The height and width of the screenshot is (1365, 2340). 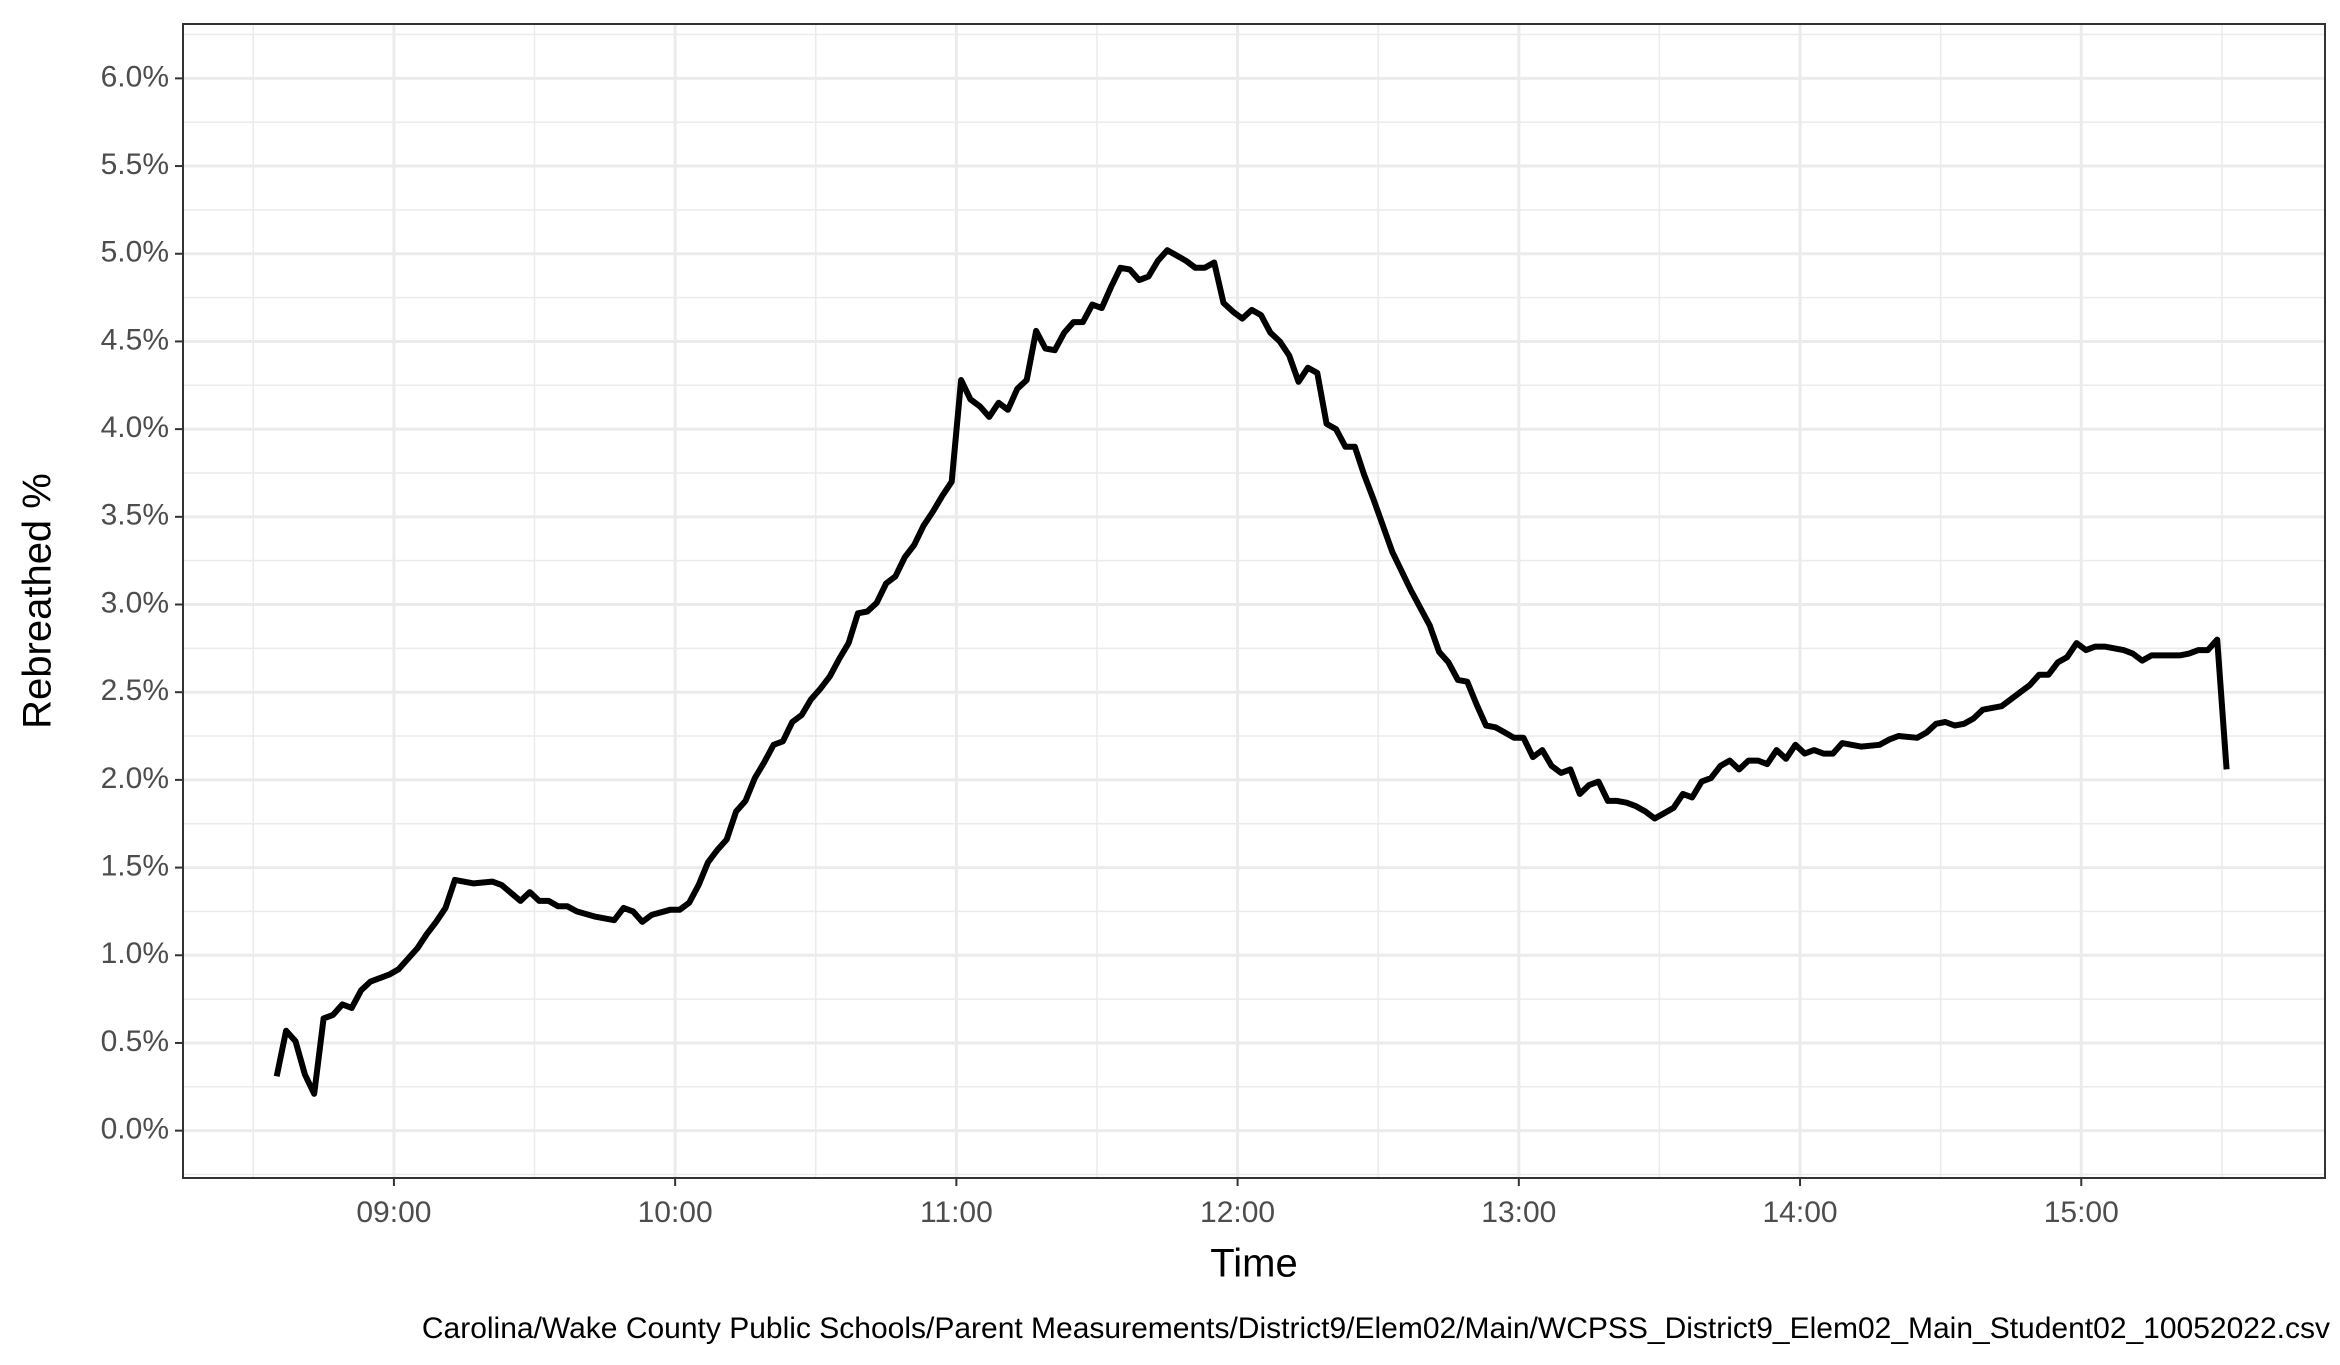 I want to click on y-tick-label: 5.5%, so click(x=135, y=164).